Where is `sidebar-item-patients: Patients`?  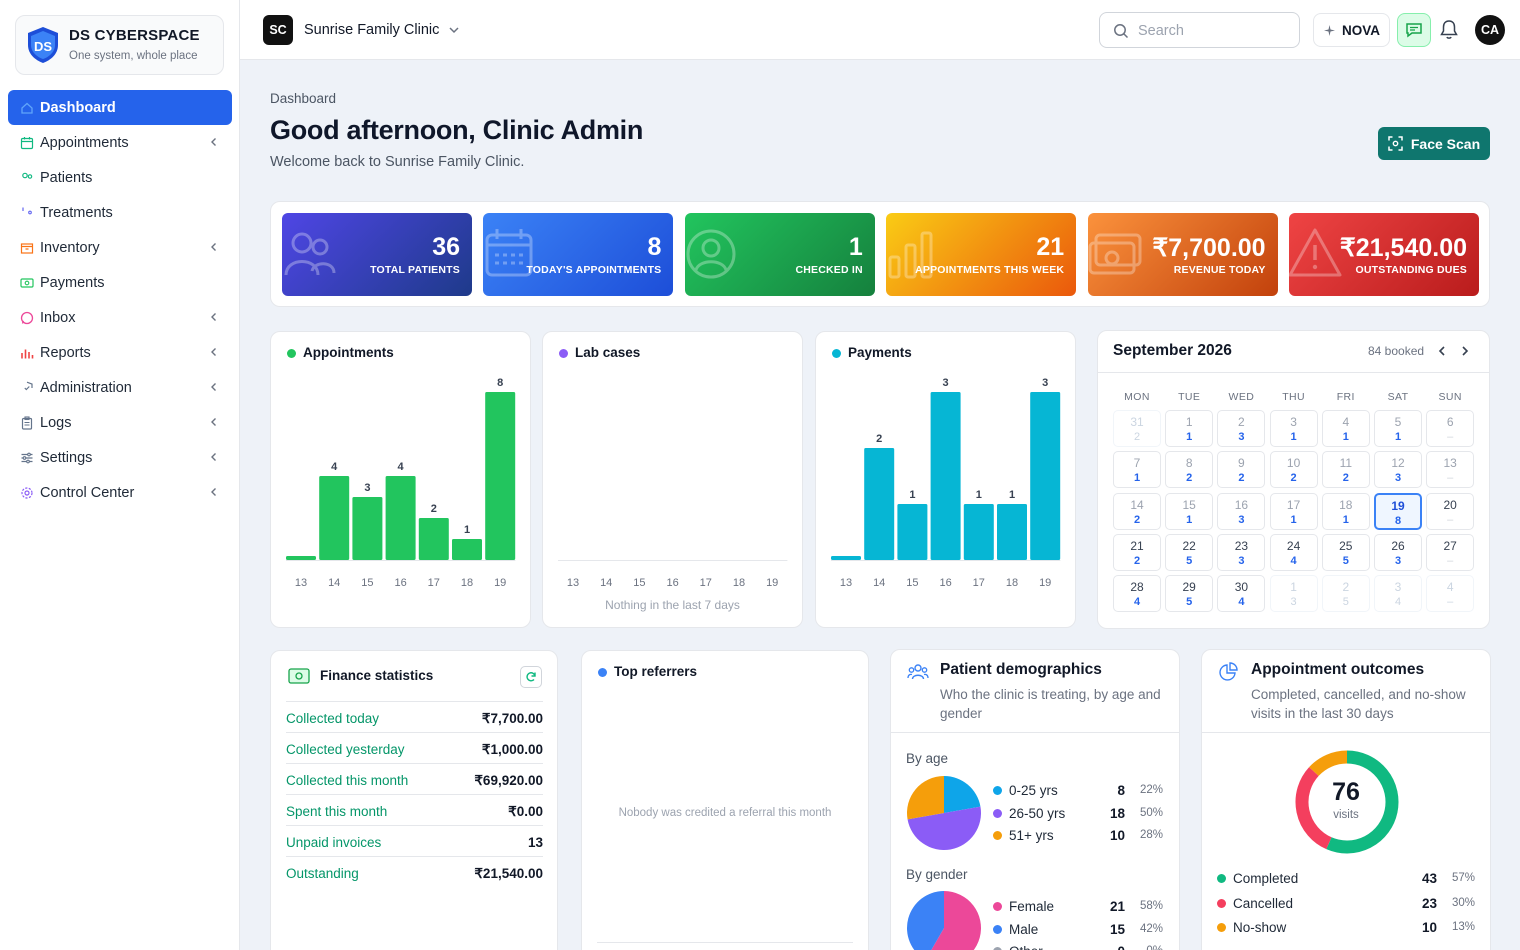
sidebar-item-patients: Patients is located at coordinates (120, 177).